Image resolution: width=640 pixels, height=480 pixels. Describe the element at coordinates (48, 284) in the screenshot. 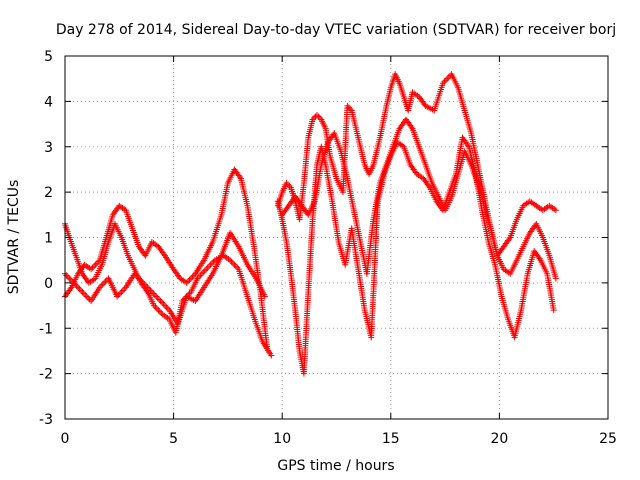

I see `y-tick-label: 0` at that location.